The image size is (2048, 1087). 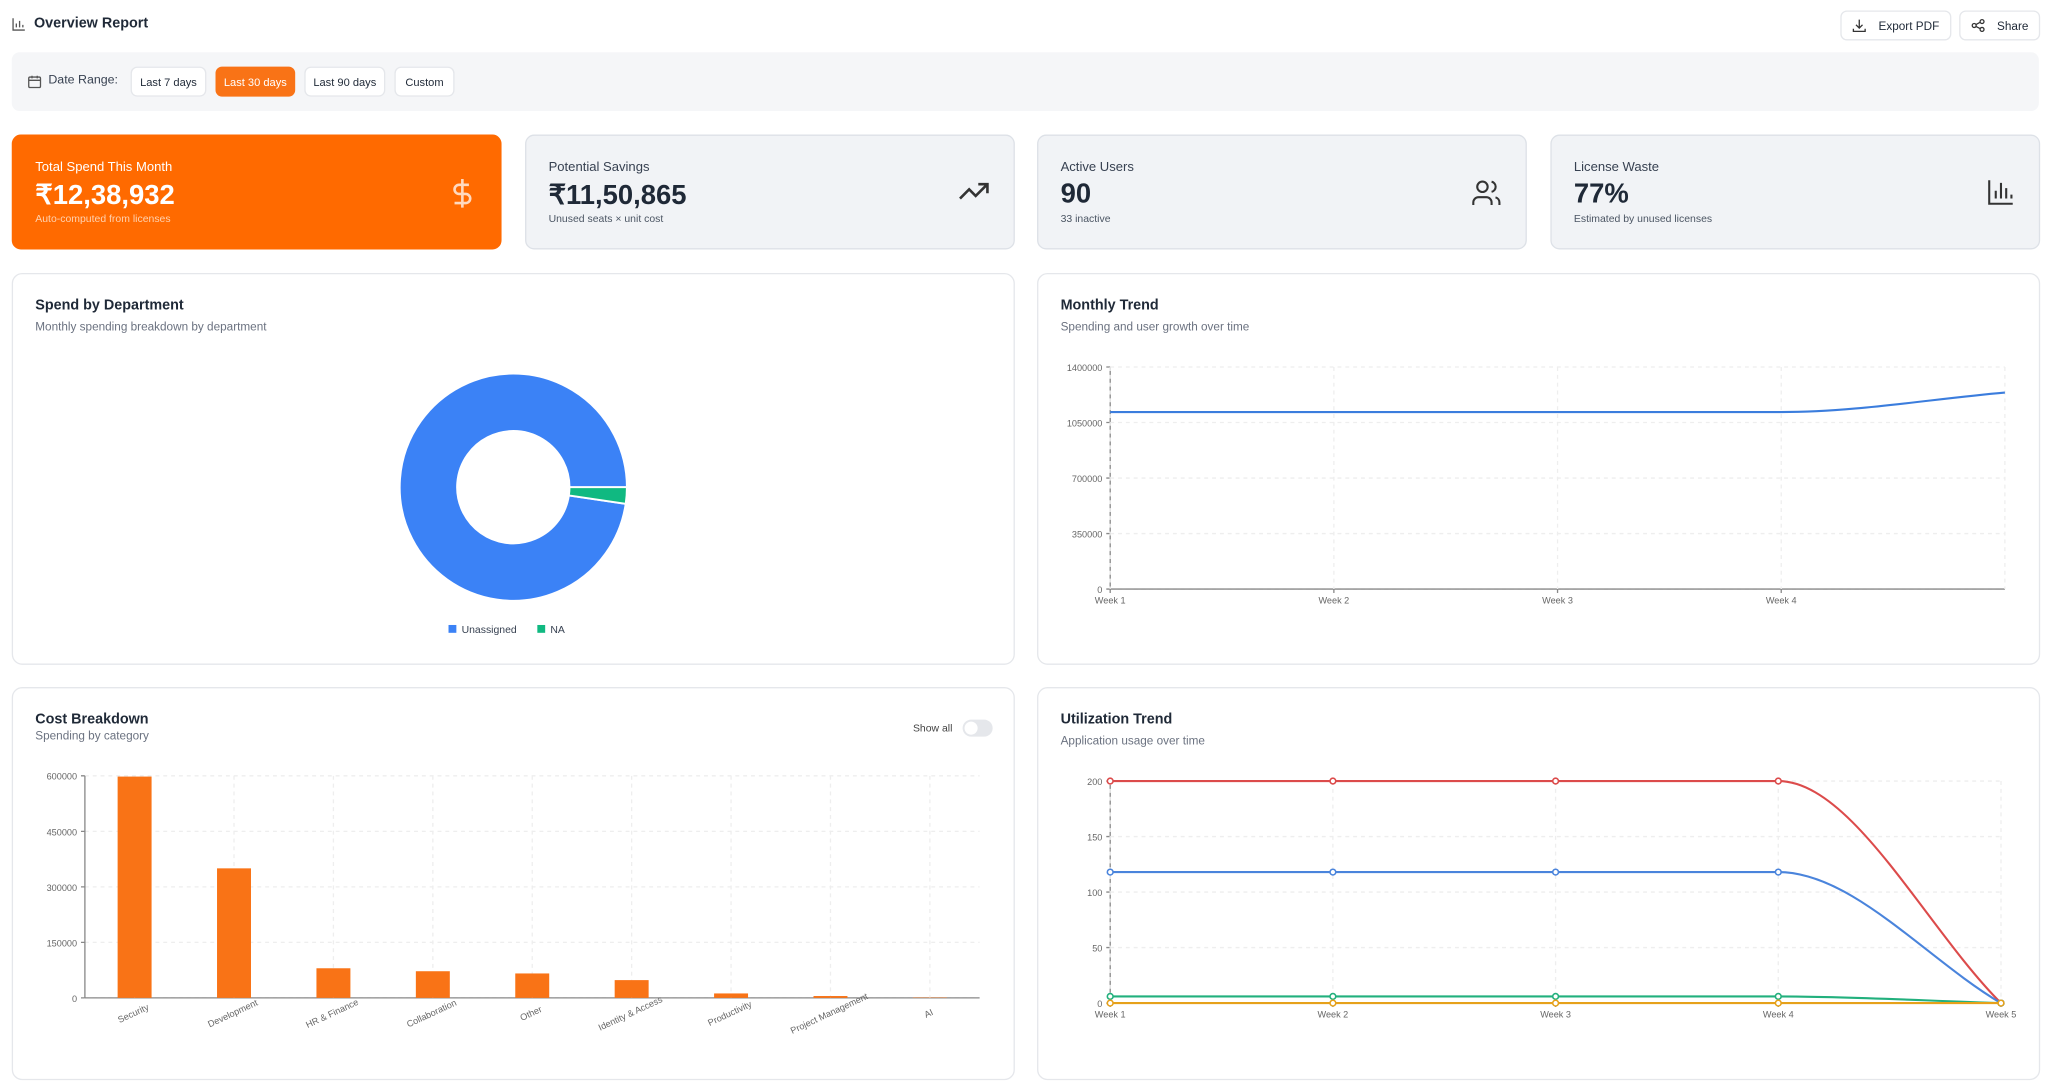 What do you see at coordinates (169, 82) in the screenshot?
I see `date-range-option: Last 7 days` at bounding box center [169, 82].